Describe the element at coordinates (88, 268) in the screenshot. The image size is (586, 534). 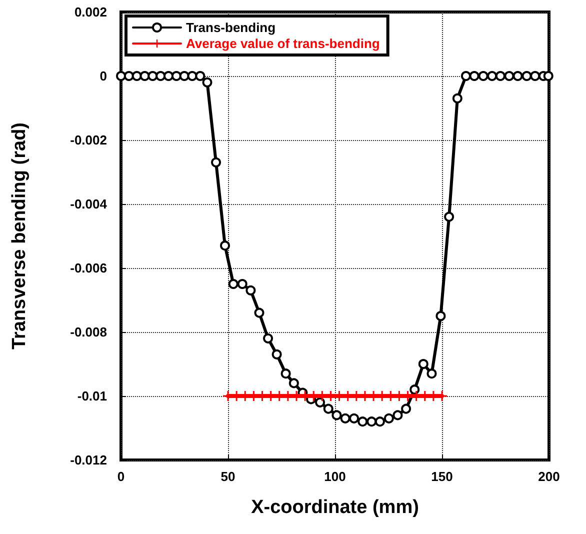
I see `y-tick-label: -0.006` at that location.